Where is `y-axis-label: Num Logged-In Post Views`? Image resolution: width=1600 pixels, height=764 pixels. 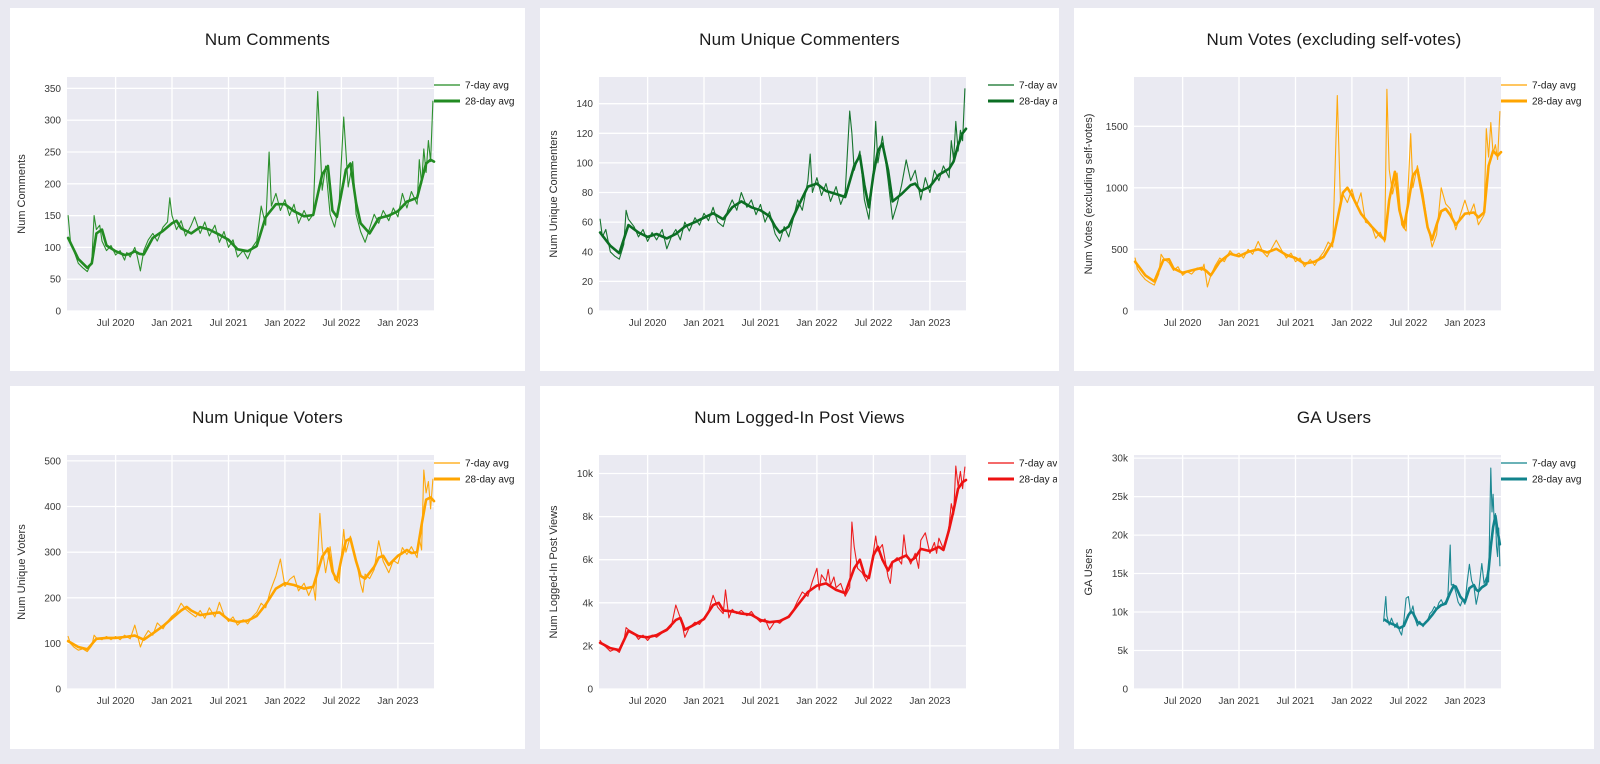 y-axis-label: Num Logged-In Post Views is located at coordinates (554, 572).